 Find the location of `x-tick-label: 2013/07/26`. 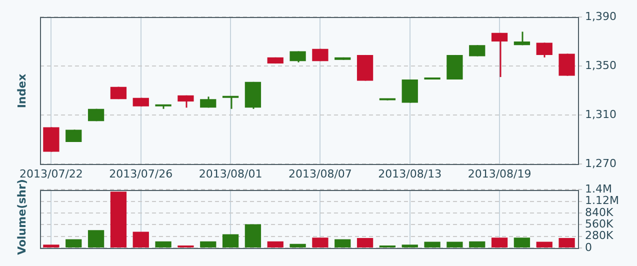

x-tick-label: 2013/07/26 is located at coordinates (141, 173).